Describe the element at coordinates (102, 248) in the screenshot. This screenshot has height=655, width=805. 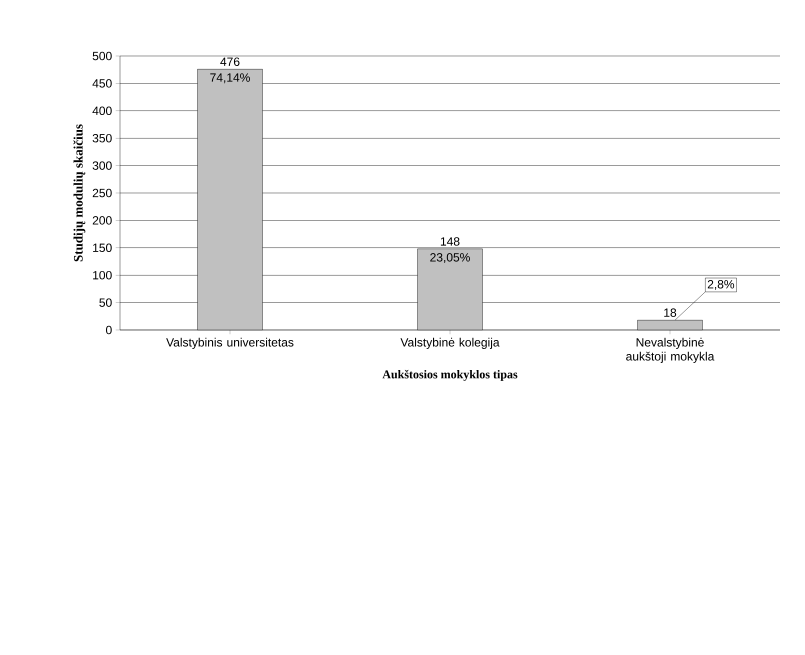
I see `y-tick-label: 150` at that location.